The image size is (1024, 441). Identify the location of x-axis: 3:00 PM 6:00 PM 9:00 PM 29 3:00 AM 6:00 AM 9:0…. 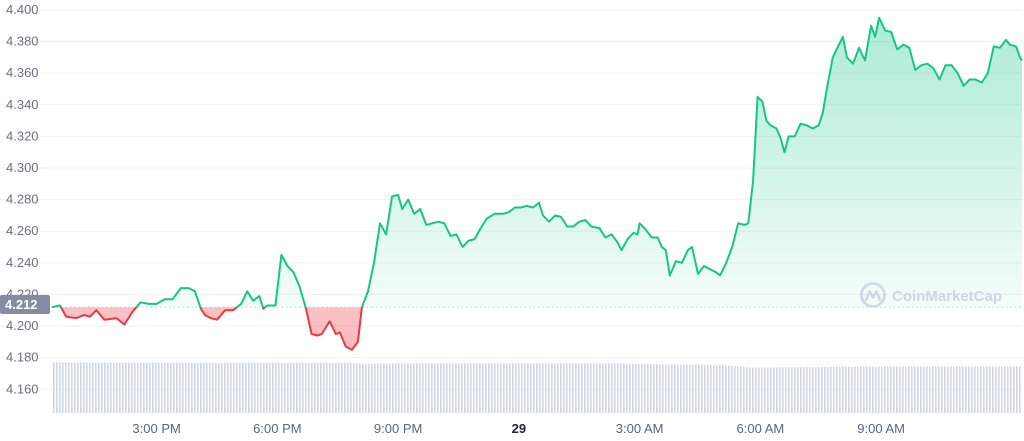
(518, 428).